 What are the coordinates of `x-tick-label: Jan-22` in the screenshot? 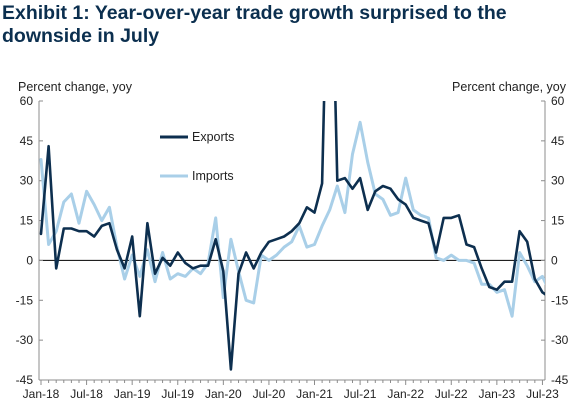 It's located at (405, 394).